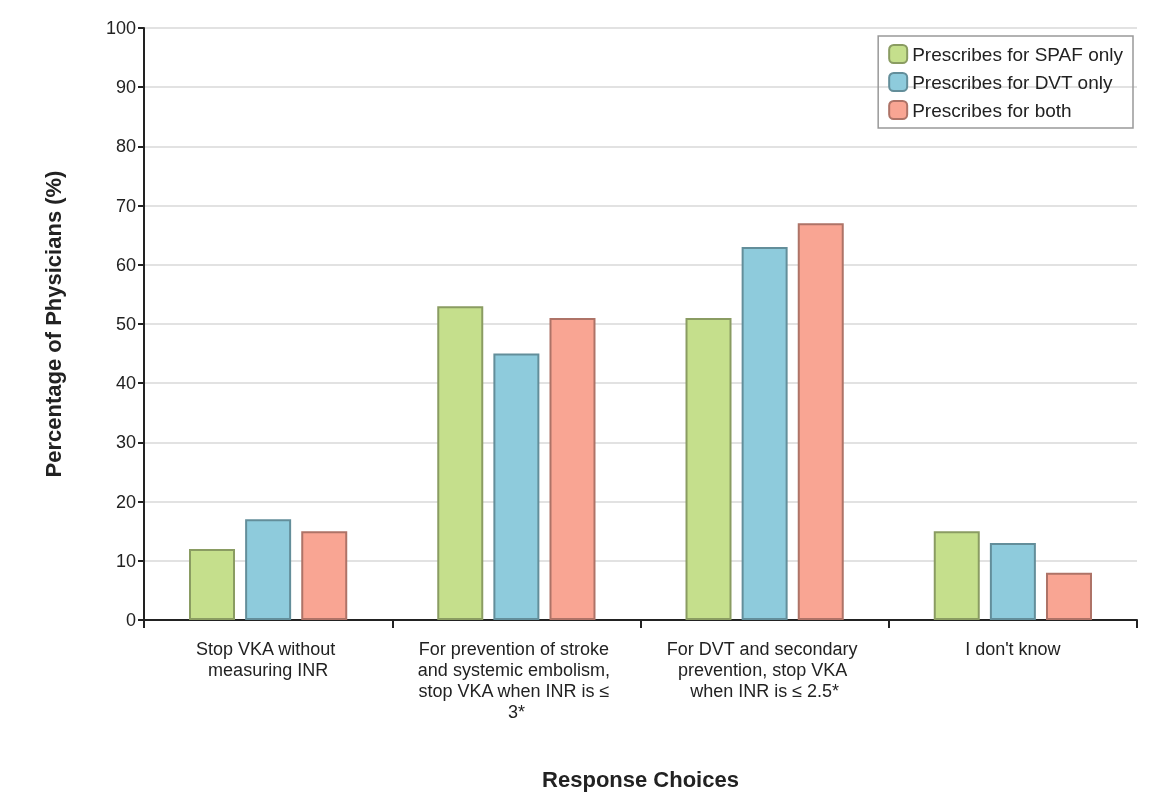 The height and width of the screenshot is (808, 1155). Describe the element at coordinates (125, 560) in the screenshot. I see `y-tick-label: 10` at that location.